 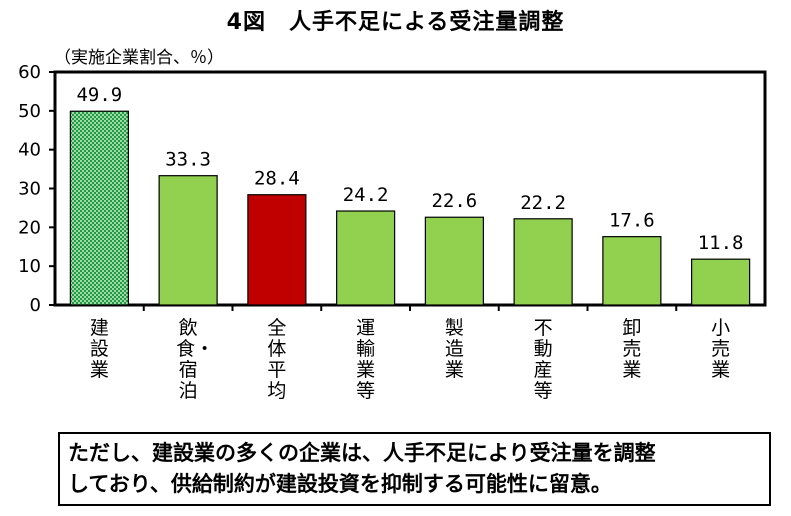 What do you see at coordinates (277, 359) in the screenshot?
I see `category-label: 全体平均` at bounding box center [277, 359].